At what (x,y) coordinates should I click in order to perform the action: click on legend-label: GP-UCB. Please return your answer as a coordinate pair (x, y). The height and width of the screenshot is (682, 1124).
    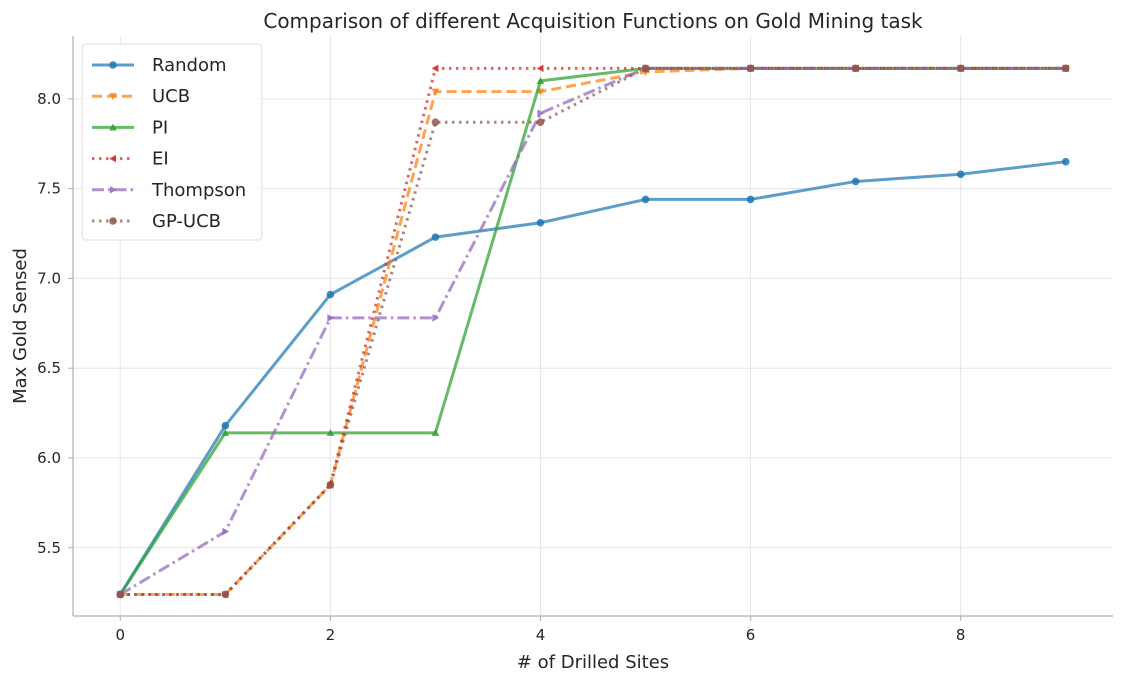
    Looking at the image, I should click on (186, 221).